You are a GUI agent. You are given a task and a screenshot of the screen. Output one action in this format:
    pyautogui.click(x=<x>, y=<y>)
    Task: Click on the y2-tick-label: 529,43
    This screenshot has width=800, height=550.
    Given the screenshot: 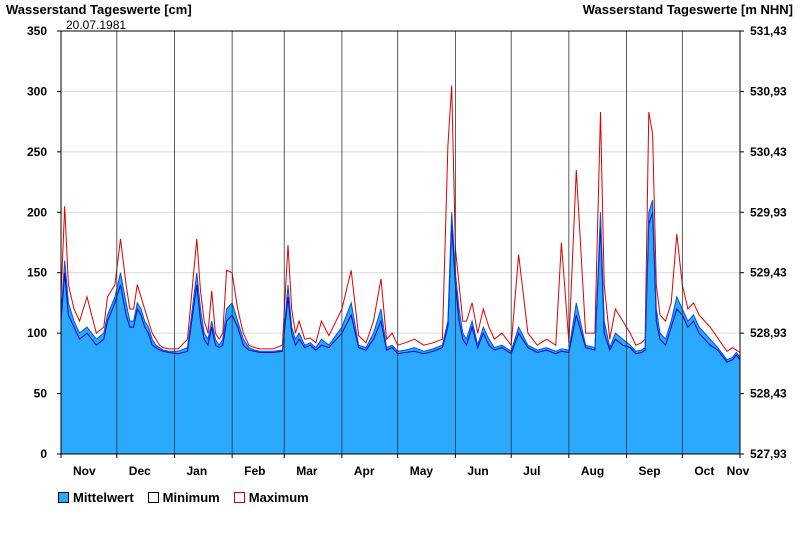 What is the action you would take?
    pyautogui.click(x=768, y=273)
    